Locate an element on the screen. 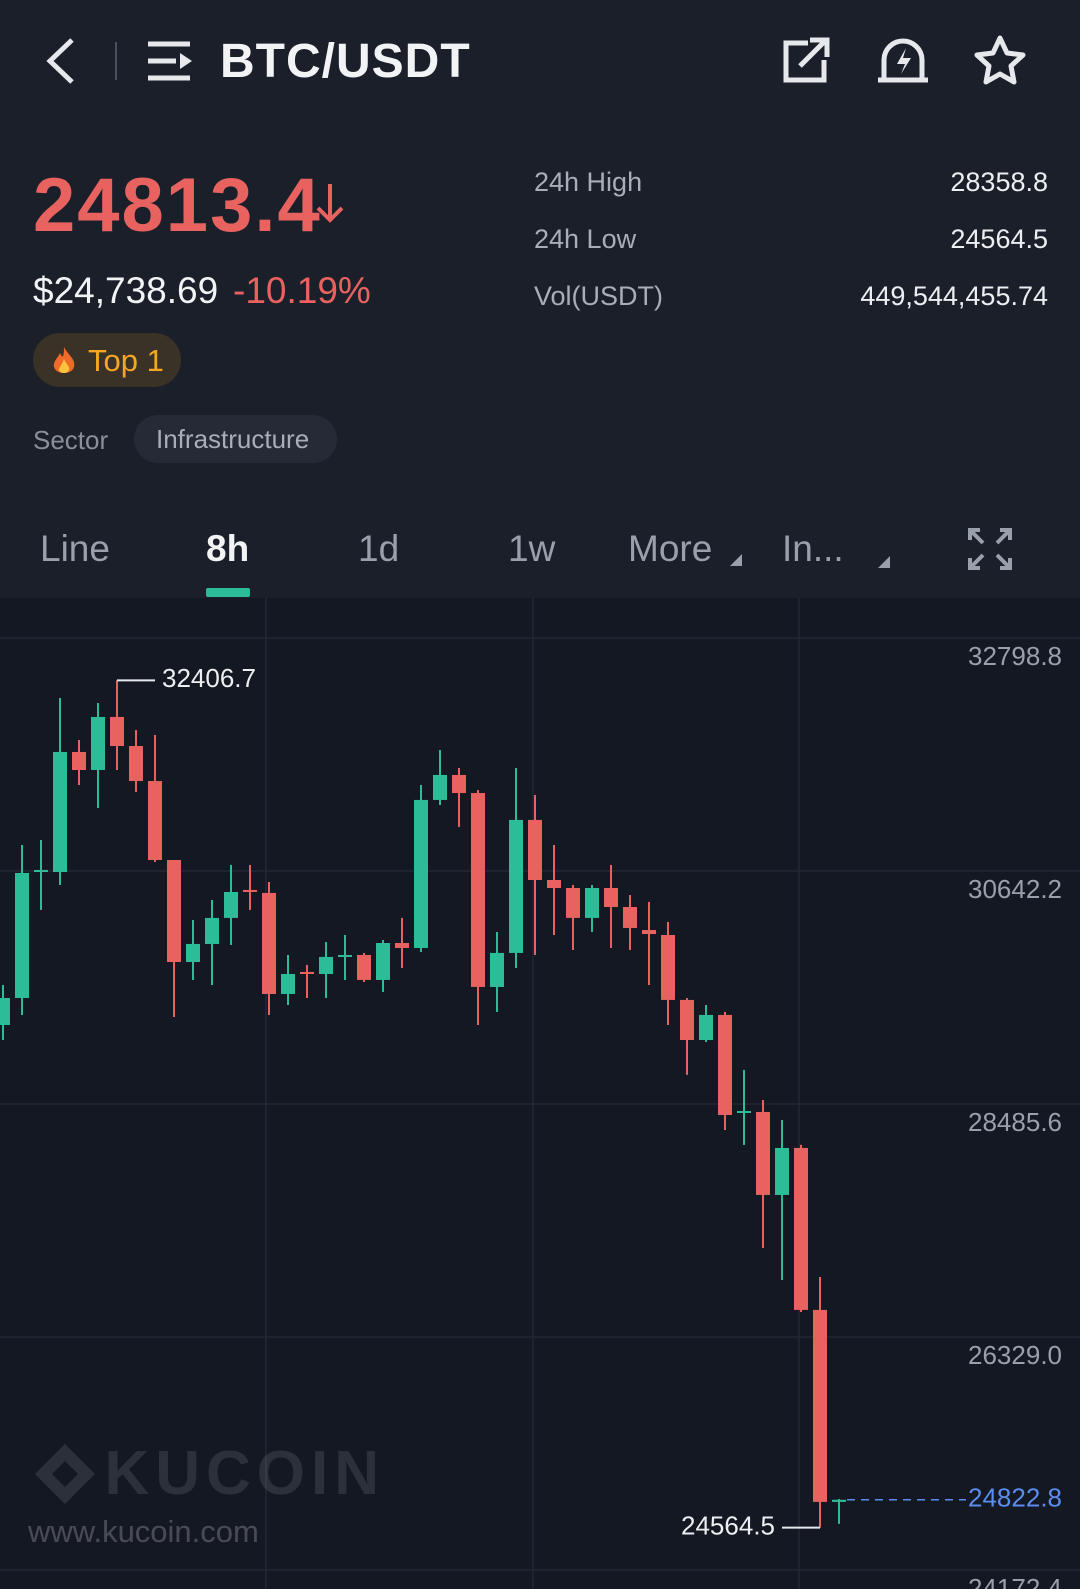 The width and height of the screenshot is (1080, 1589). rank-badge-text: Top 1 is located at coordinates (126, 360).